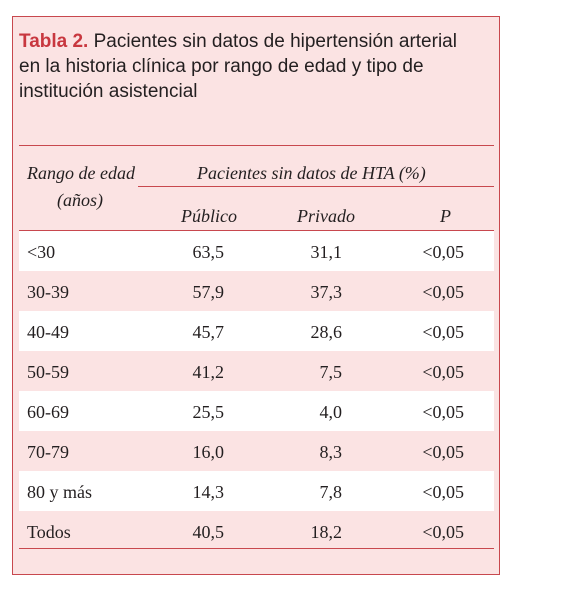  I want to click on table-row: 50-59 41,2 7,5 <0,05, so click(256, 371).